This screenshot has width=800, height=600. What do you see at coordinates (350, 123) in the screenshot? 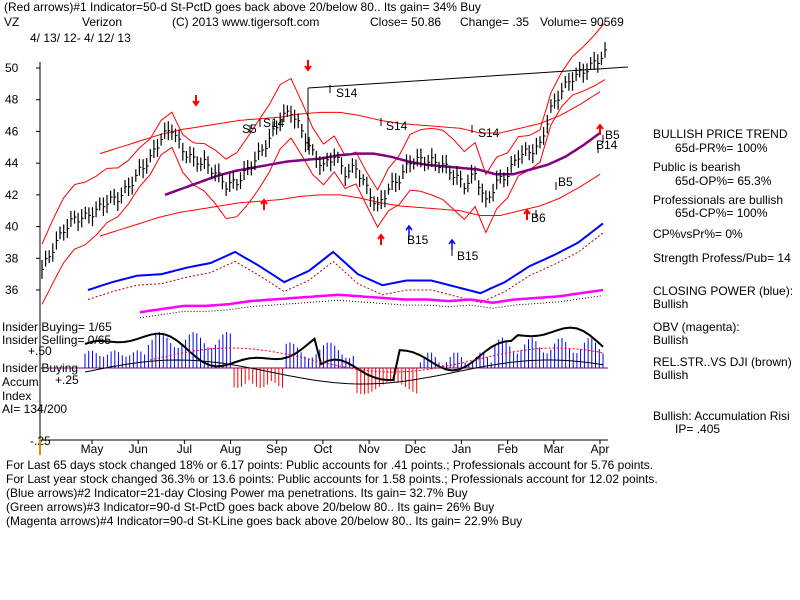
I see `upper-ma-band` at bounding box center [350, 123].